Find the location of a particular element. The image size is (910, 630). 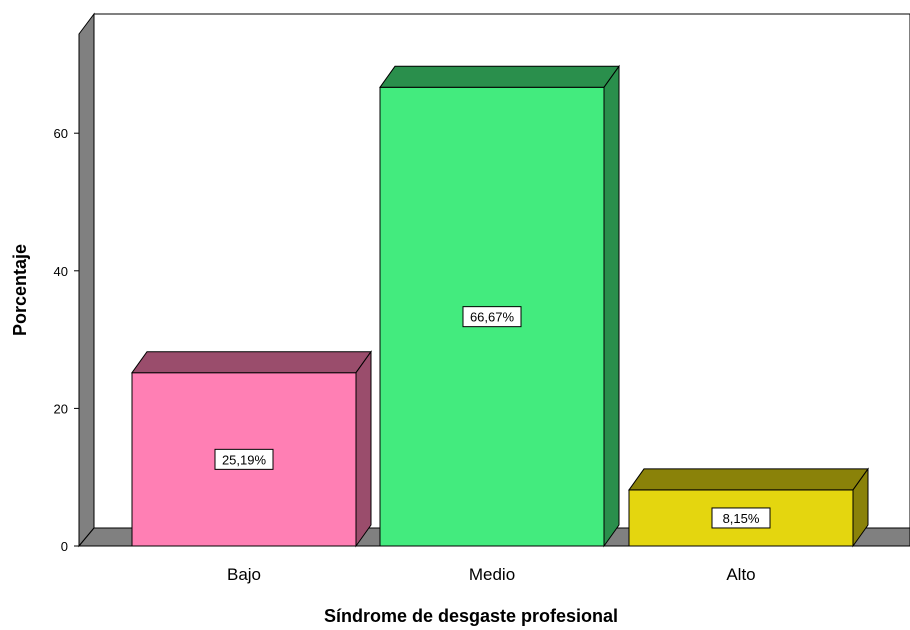

category-label-bajo: Bajo is located at coordinates (244, 574).